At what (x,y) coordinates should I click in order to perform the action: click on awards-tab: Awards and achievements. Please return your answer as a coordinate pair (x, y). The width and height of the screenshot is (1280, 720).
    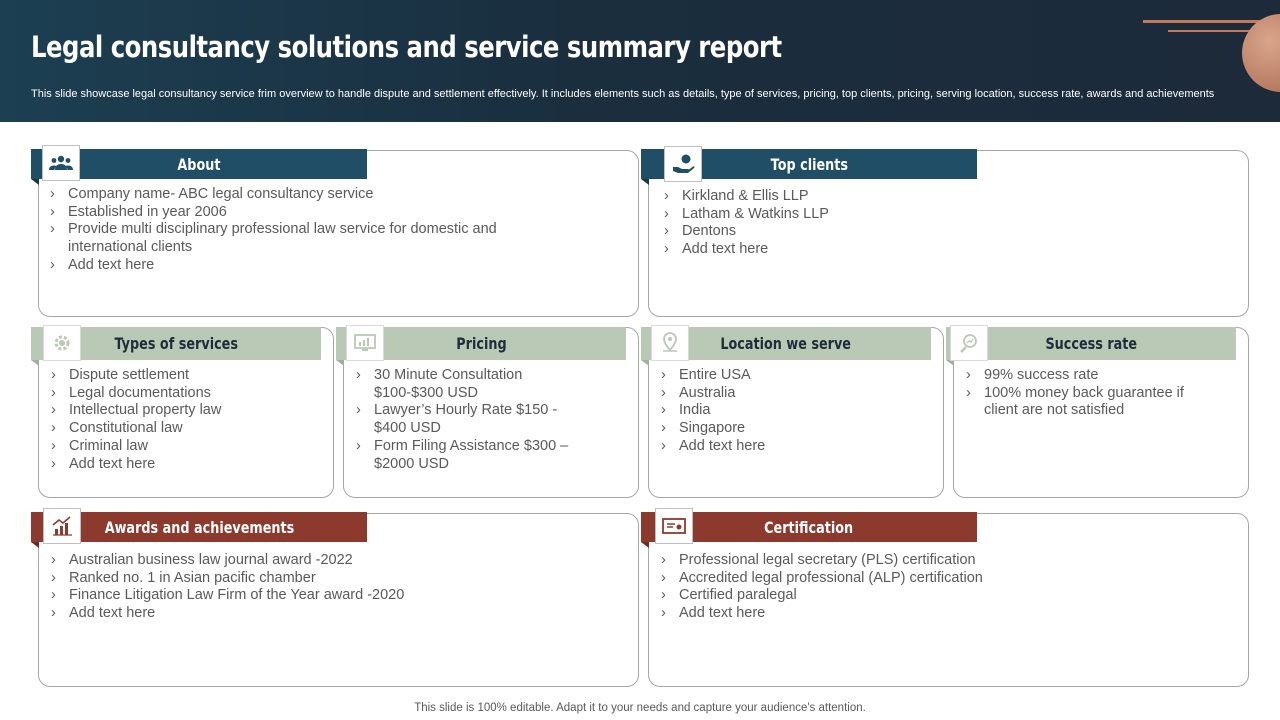
    Looking at the image, I should click on (199, 527).